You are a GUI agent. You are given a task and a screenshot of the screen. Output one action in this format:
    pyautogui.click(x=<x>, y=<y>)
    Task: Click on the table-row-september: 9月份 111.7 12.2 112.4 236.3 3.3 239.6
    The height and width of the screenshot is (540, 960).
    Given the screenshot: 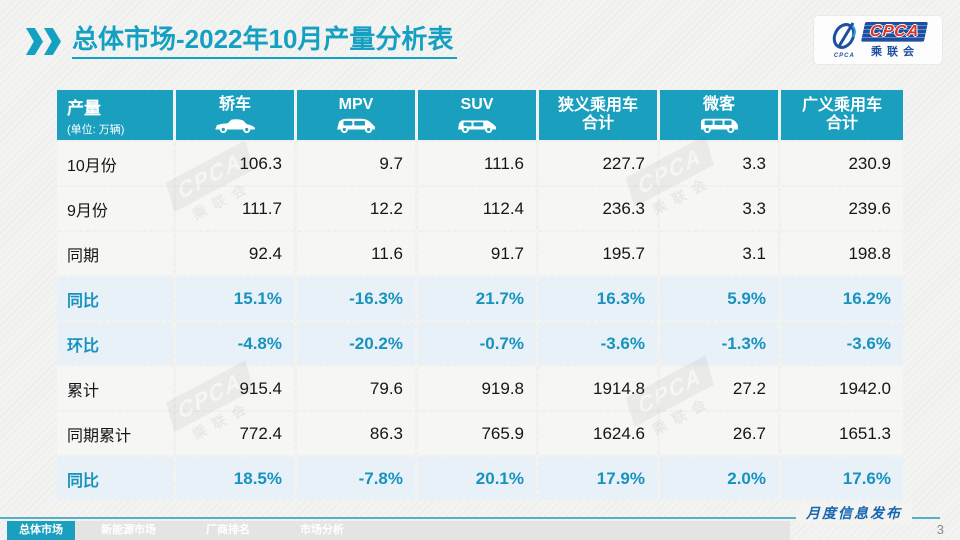 What is the action you would take?
    pyautogui.click(x=480, y=208)
    